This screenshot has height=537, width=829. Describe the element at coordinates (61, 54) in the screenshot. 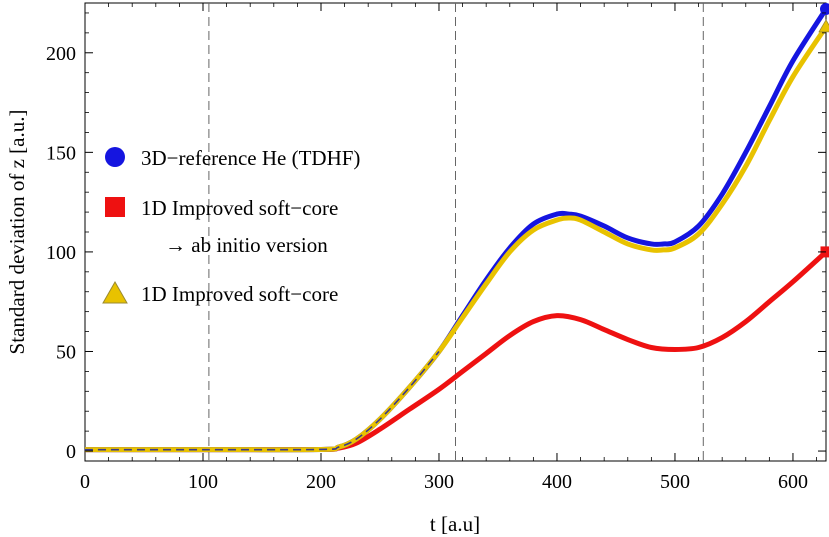

I see `y-tick-label-4: 200` at that location.